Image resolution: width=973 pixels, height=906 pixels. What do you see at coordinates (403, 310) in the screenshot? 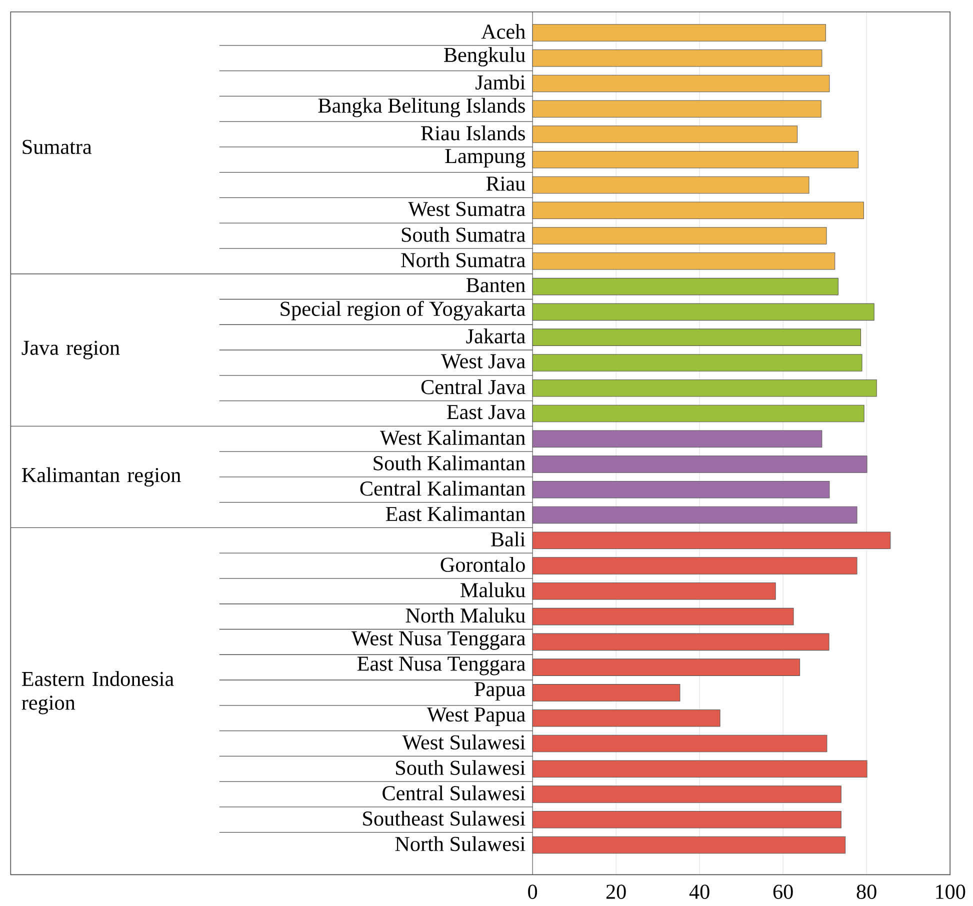
I see `y-tick-label: Special region of Yogyakarta` at bounding box center [403, 310].